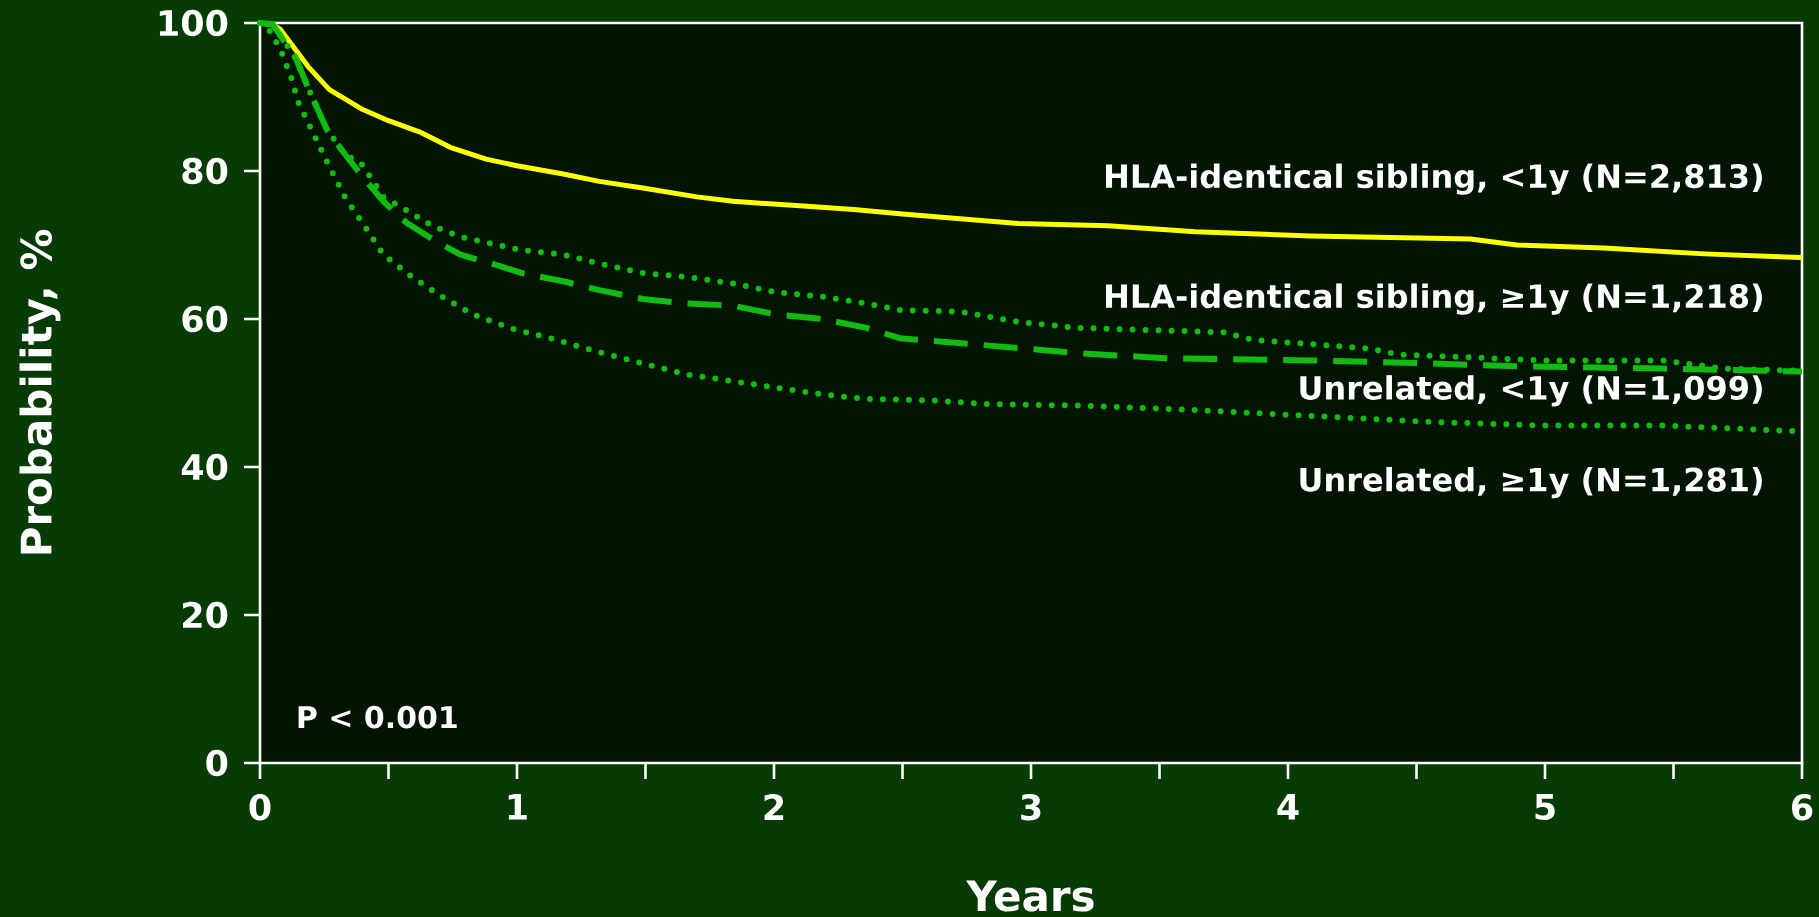  Describe the element at coordinates (40, 391) in the screenshot. I see `y-axis-title: Probability, %` at that location.